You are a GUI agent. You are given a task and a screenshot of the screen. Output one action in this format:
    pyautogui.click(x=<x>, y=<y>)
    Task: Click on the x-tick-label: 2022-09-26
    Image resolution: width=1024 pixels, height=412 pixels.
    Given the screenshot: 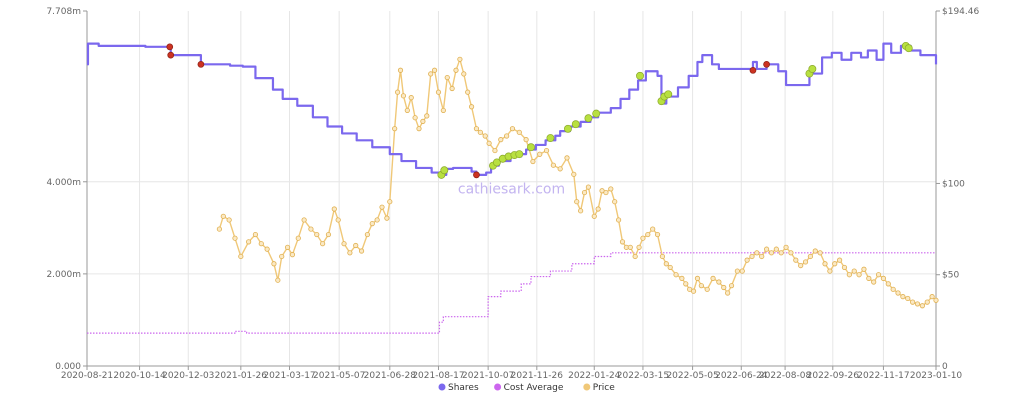 What is the action you would take?
    pyautogui.click(x=833, y=376)
    